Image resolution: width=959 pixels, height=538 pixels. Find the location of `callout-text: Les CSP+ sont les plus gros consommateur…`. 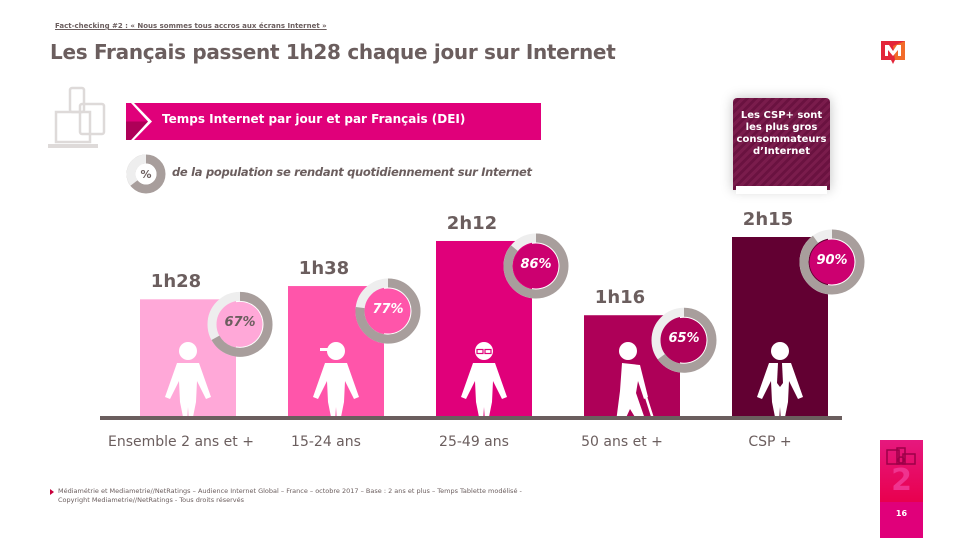

callout-text: Les CSP+ sont les plus gros consommateur… is located at coordinates (781, 134).